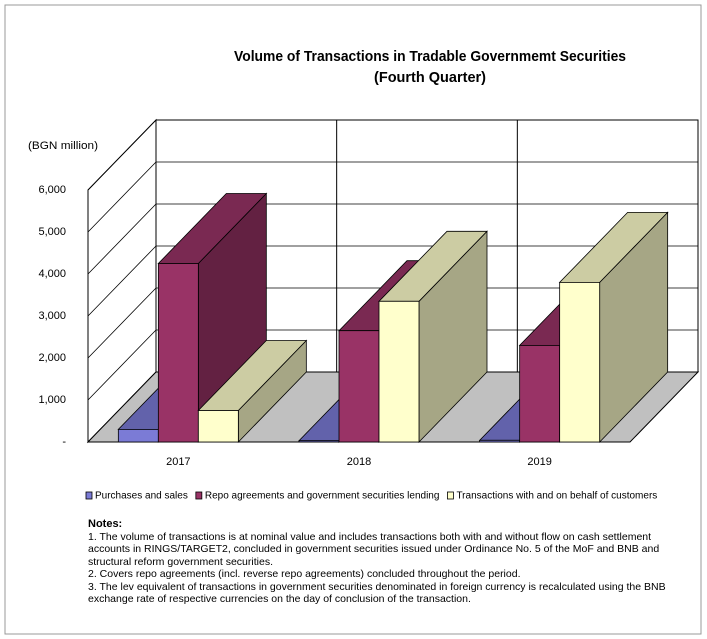 This screenshot has width=707, height=639. Describe the element at coordinates (52, 400) in the screenshot. I see `y-tick-label: 1,000` at that location.